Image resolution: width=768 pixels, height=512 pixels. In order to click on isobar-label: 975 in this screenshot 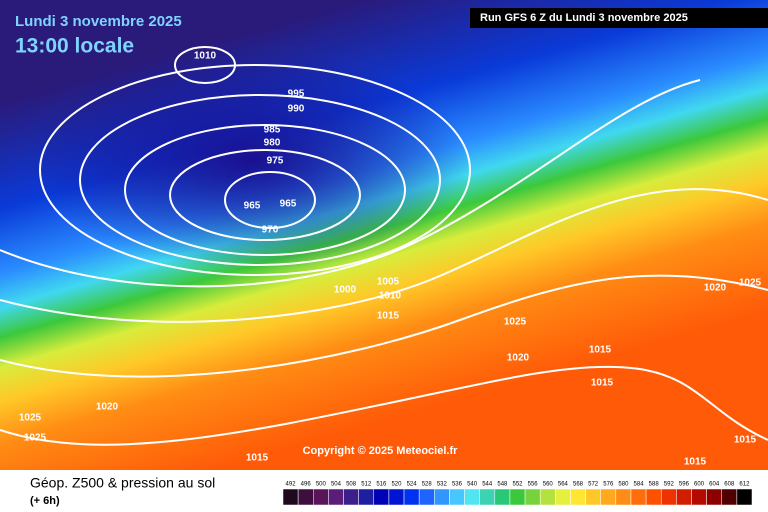, I will do `click(275, 161)`.